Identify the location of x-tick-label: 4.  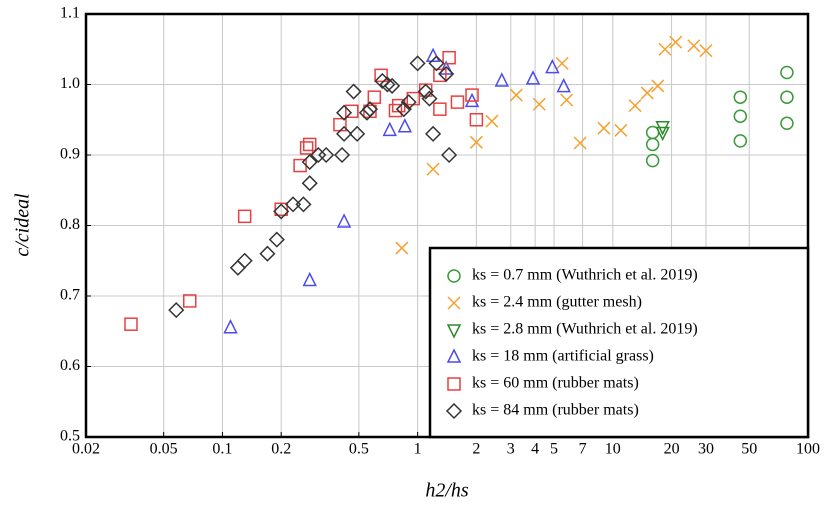
(535, 449).